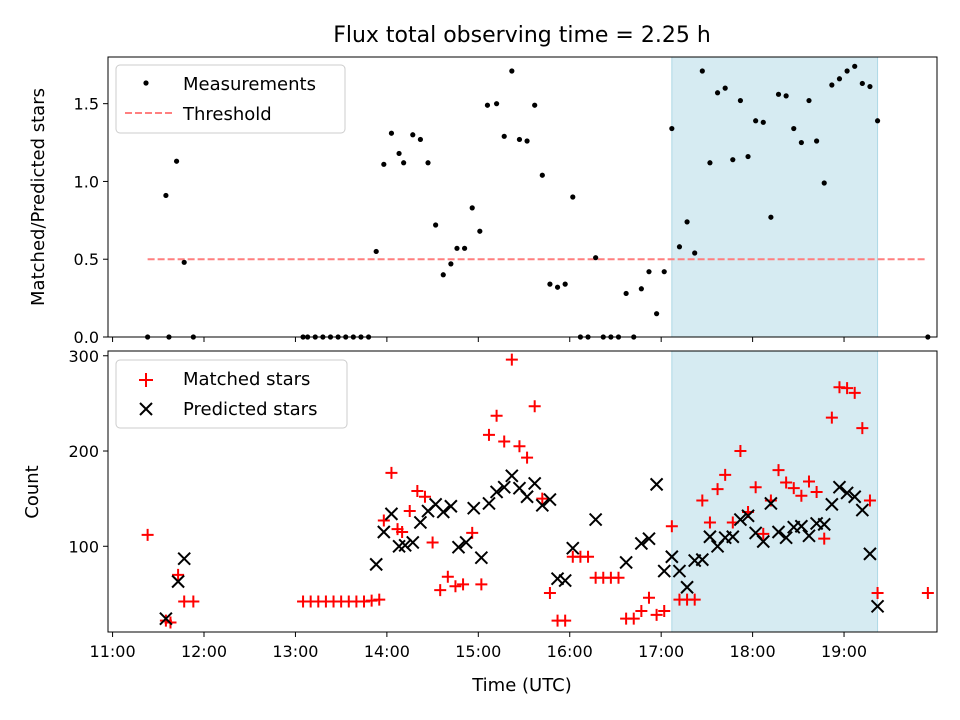 This screenshot has width=960, height=720. I want to click on top-highlight-layer, so click(775, 197).